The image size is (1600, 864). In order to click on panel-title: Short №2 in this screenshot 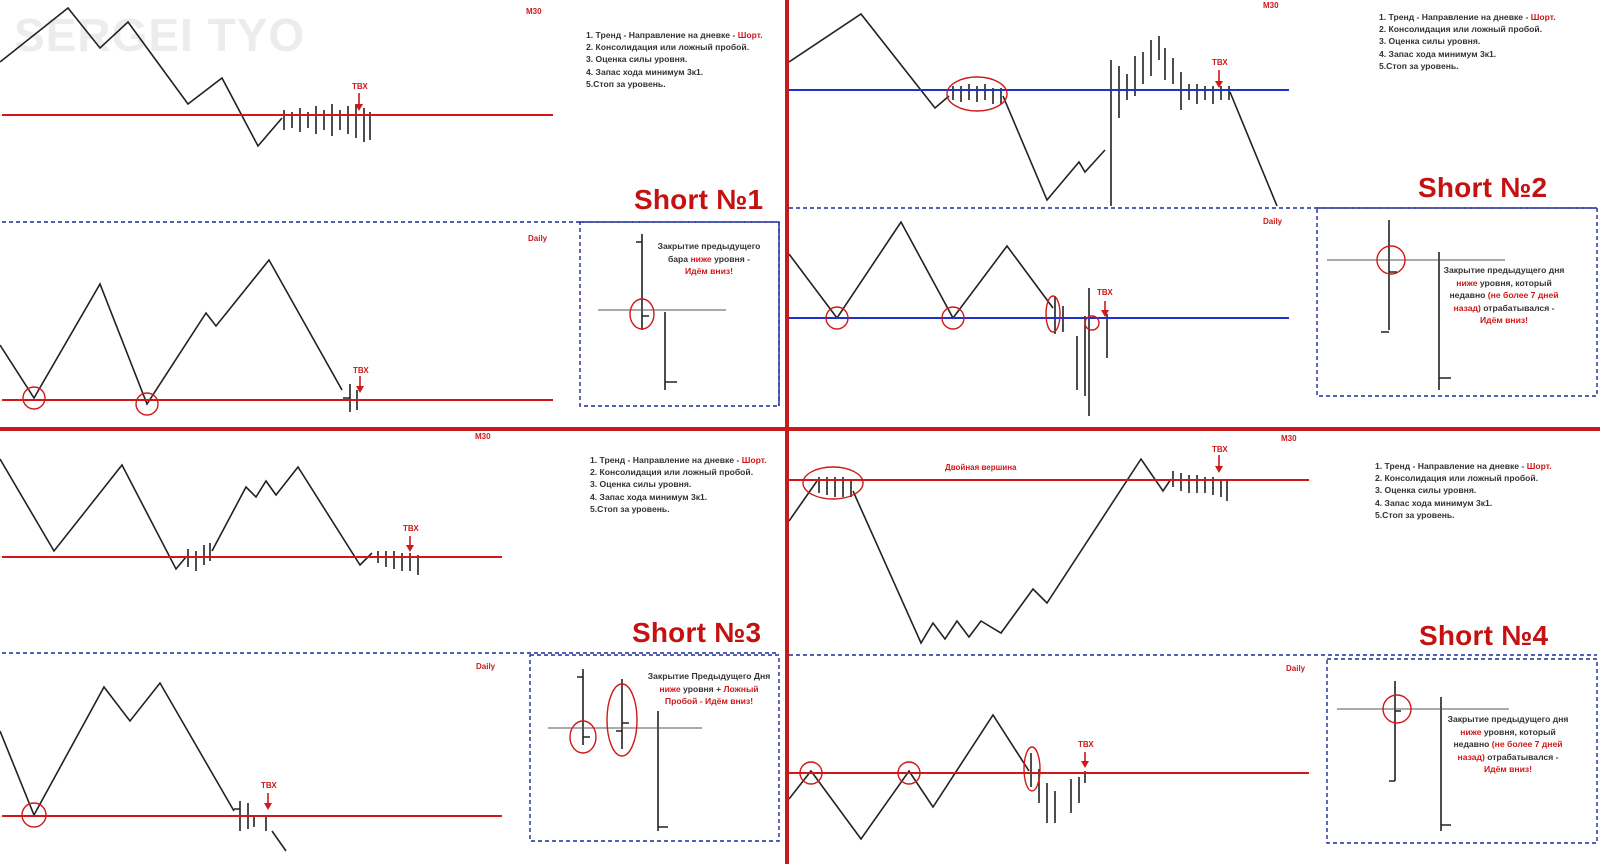, I will do `click(1483, 187)`.